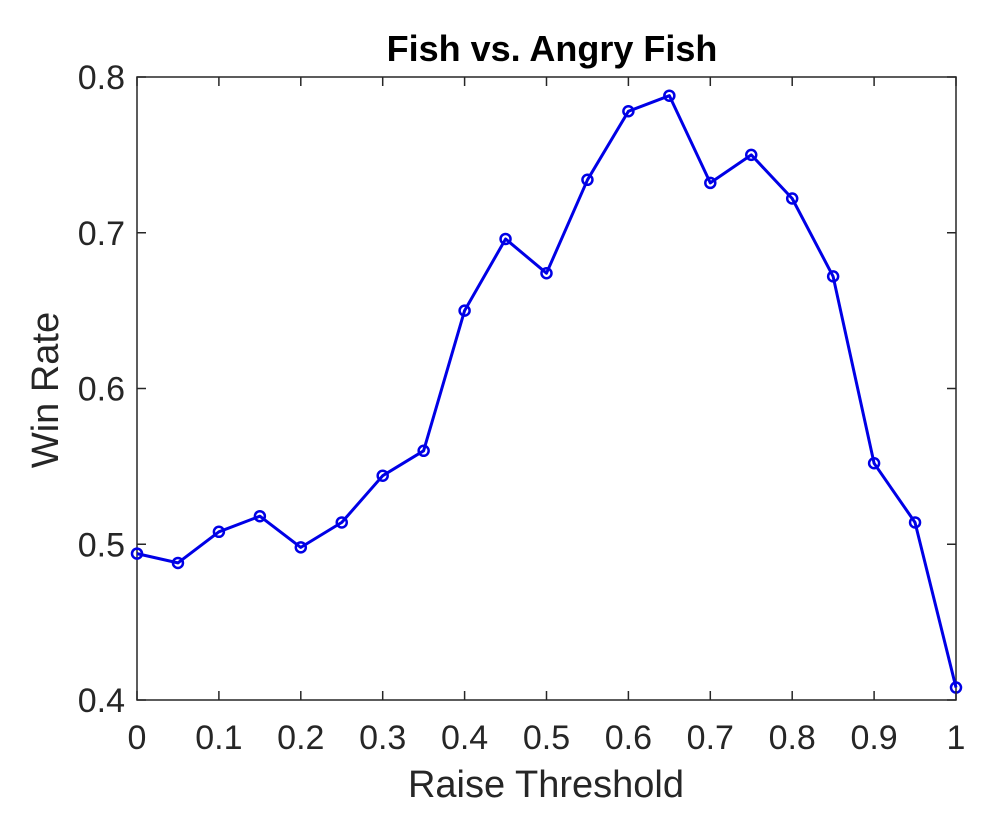  Describe the element at coordinates (710, 738) in the screenshot. I see `x-tick-label: 0.7` at that location.